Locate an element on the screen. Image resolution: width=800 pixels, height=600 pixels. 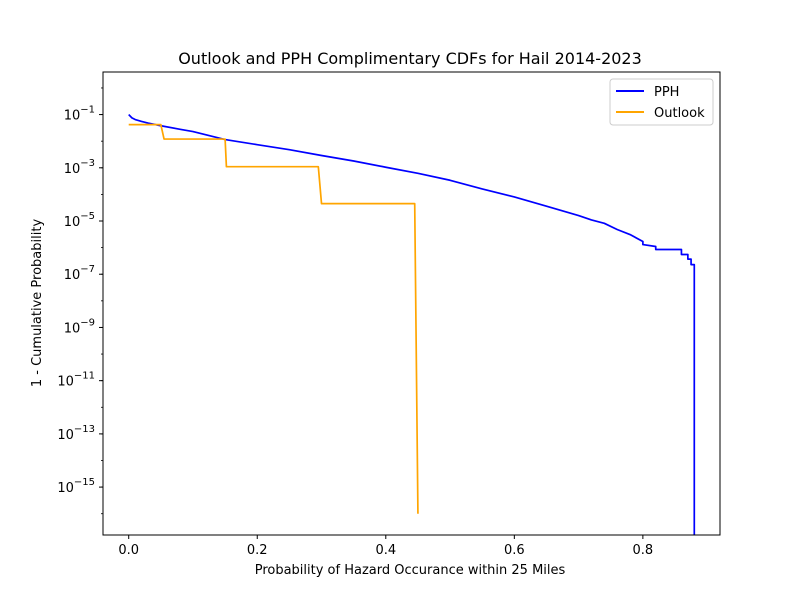
y-tick-label: 10⁻⁵ is located at coordinates (79, 220).